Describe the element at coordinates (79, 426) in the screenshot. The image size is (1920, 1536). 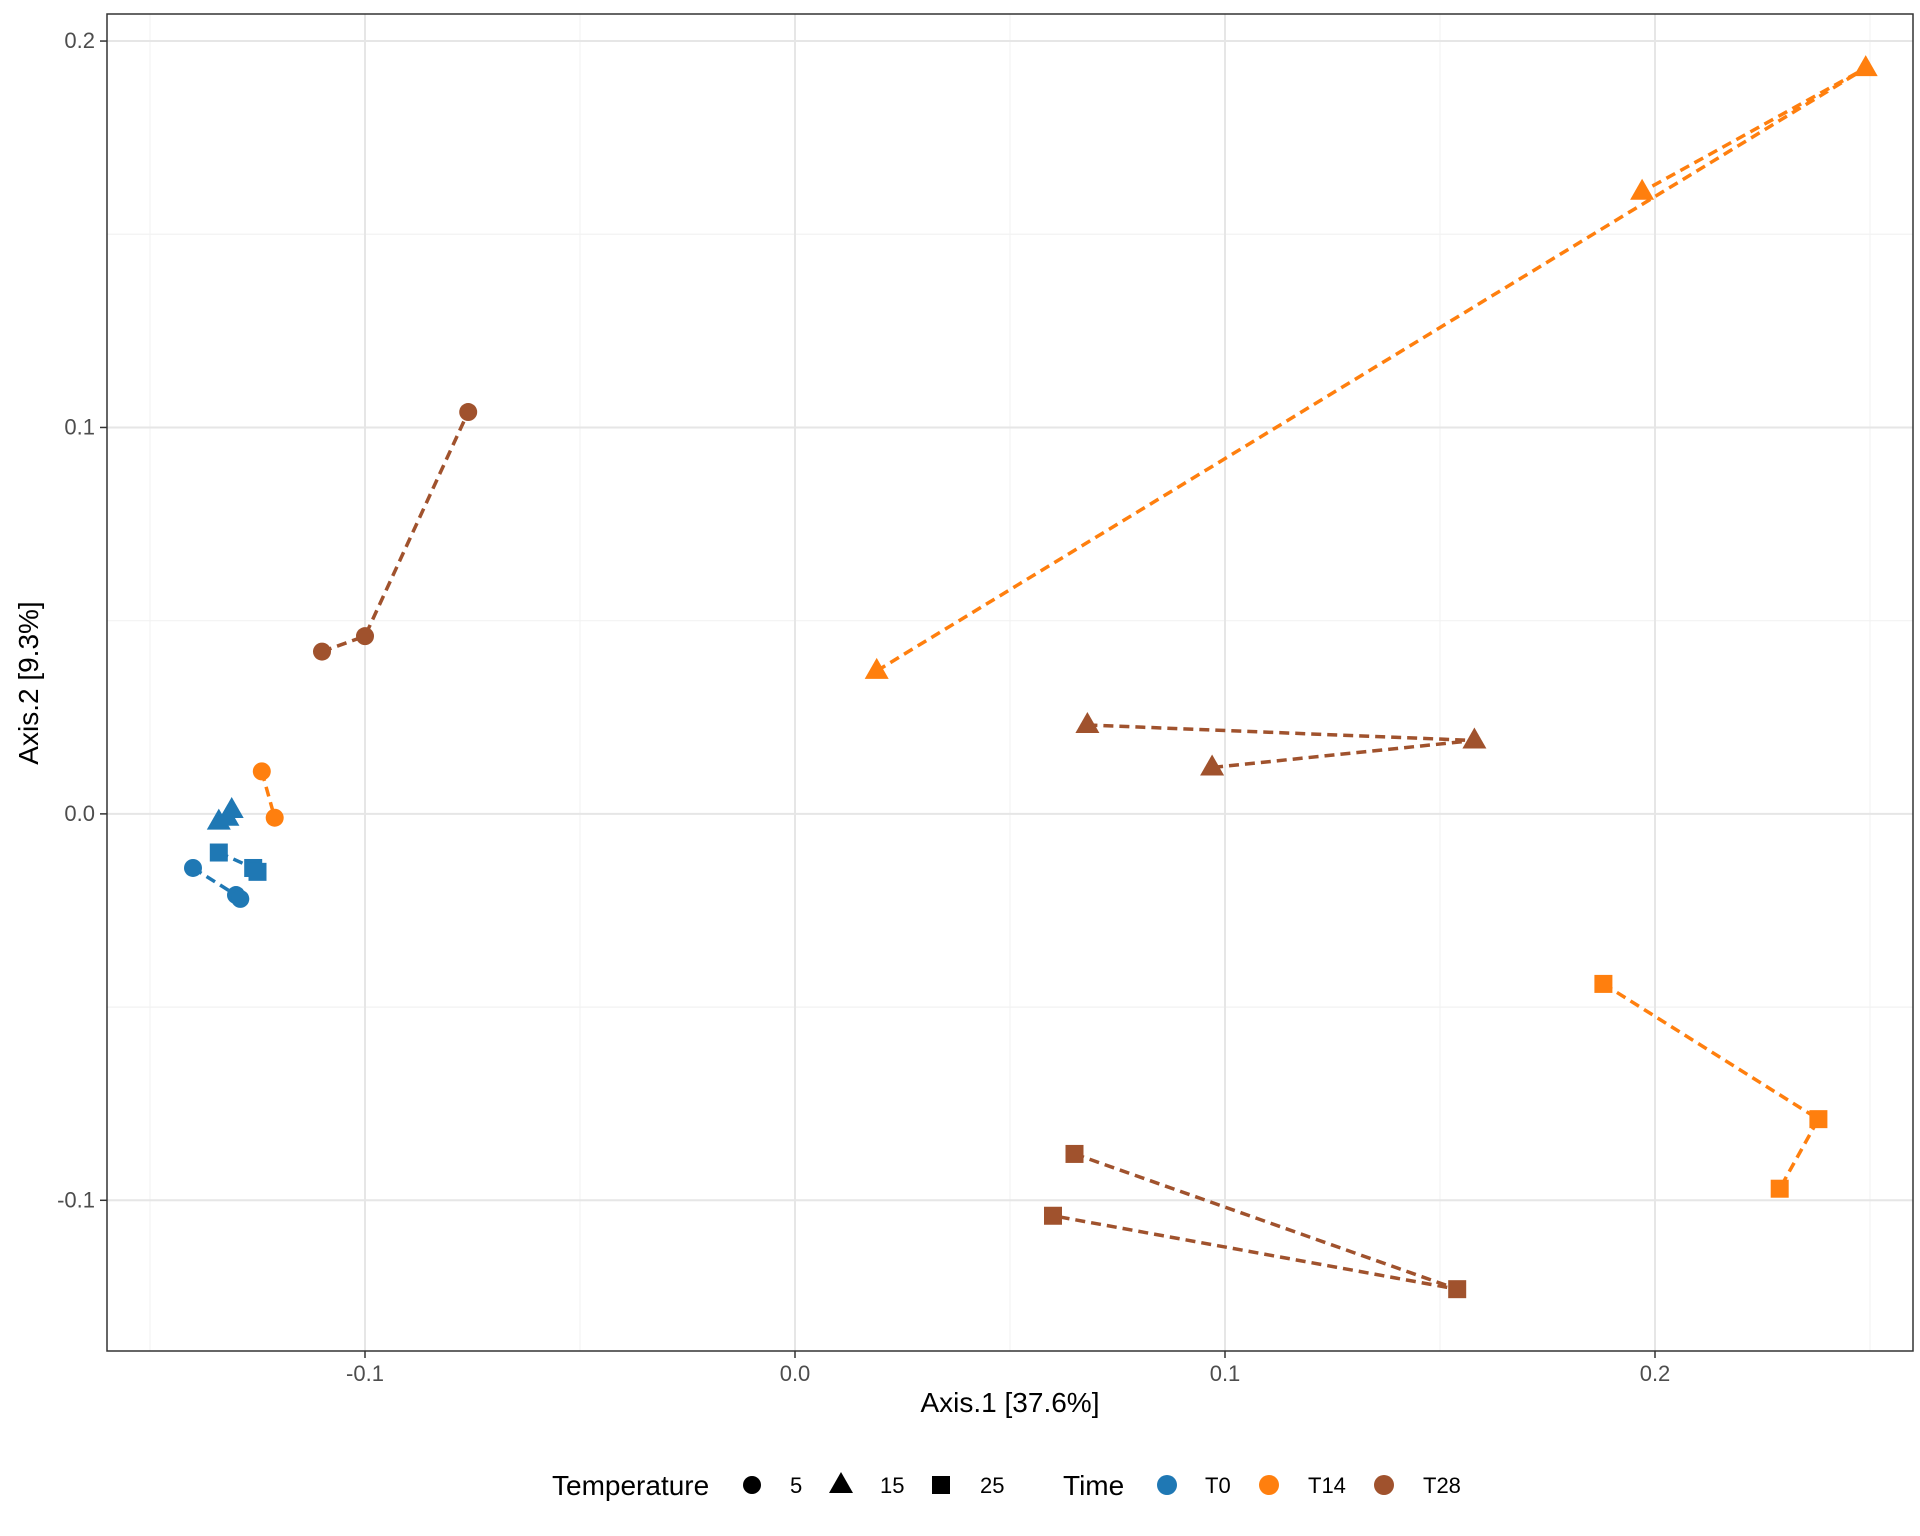
I see `y-tick-label: 0.1` at that location.